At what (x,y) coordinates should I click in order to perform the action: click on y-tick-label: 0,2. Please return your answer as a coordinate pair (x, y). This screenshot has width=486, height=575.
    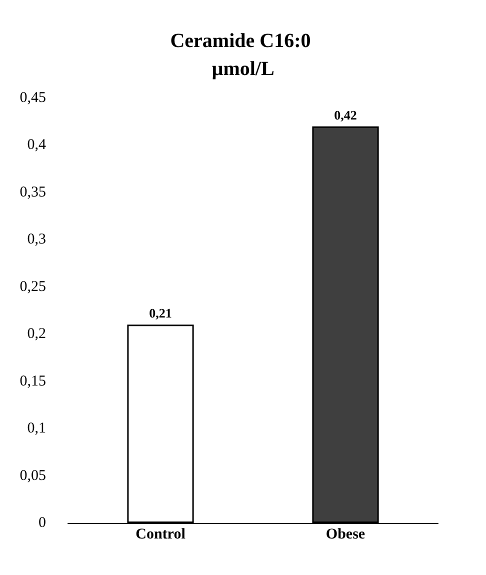
    Looking at the image, I should click on (36, 334).